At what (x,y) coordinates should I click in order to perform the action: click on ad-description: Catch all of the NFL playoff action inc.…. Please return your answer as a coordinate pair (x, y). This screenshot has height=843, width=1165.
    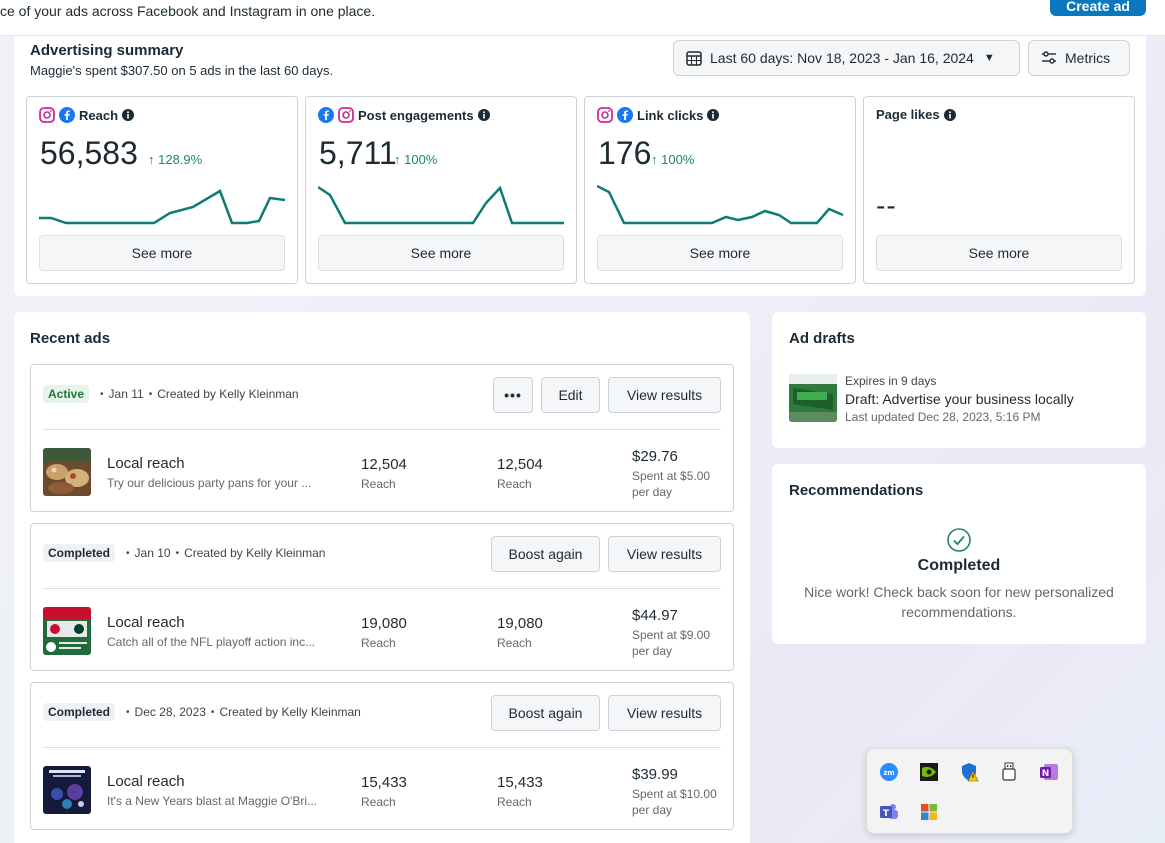
    Looking at the image, I should click on (211, 642).